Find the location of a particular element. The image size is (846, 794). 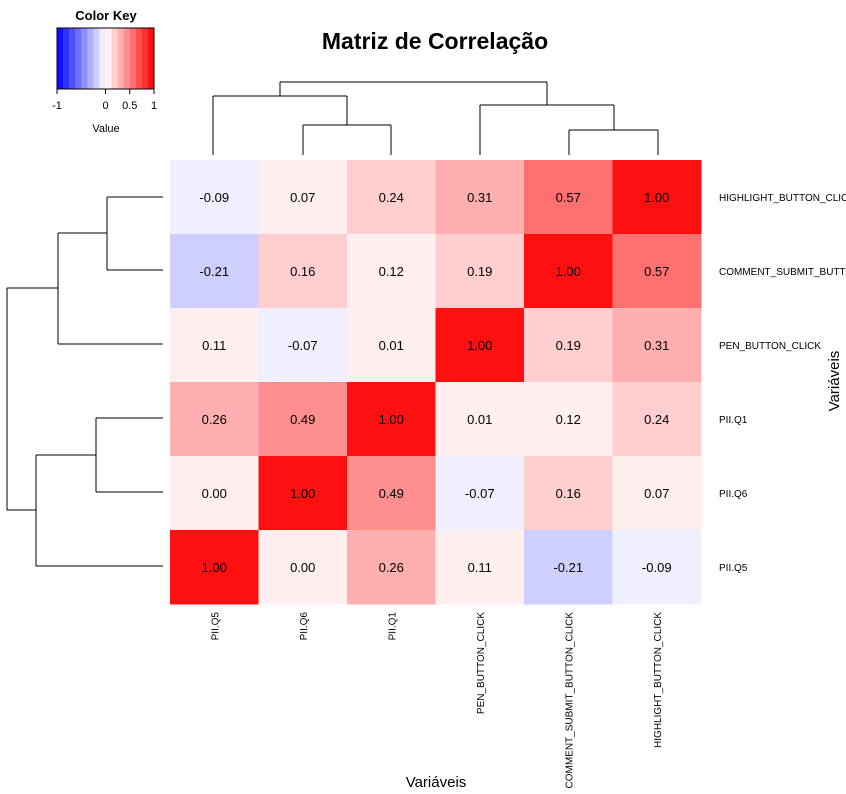

color-key-tick-label: 1 is located at coordinates (154, 106).